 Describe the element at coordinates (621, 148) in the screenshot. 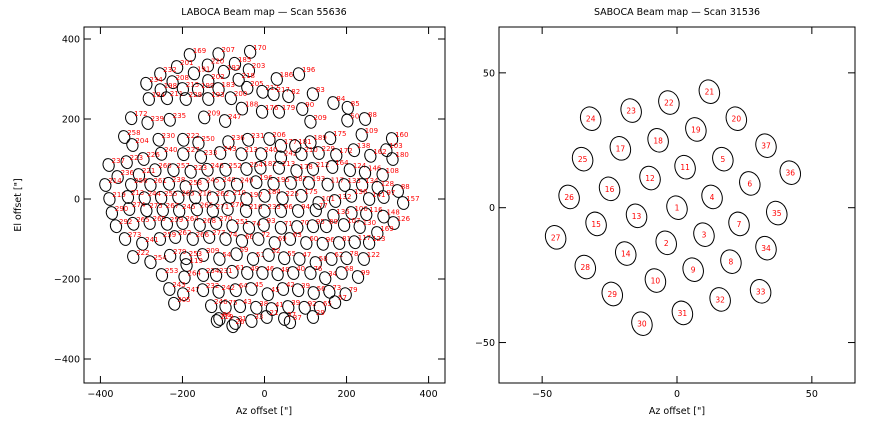

I see `beam-label: 17` at that location.